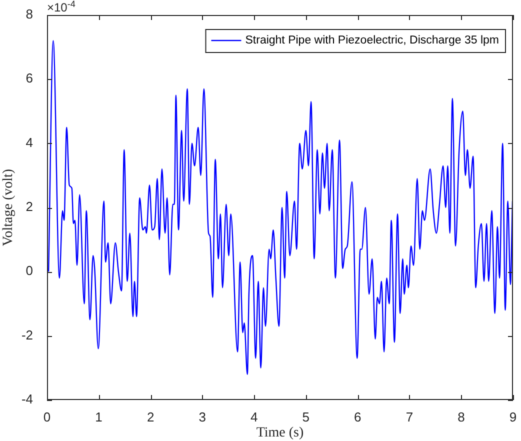 This screenshot has width=521, height=441. What do you see at coordinates (358, 416) in the screenshot?
I see `x-tick-label: 6` at bounding box center [358, 416].